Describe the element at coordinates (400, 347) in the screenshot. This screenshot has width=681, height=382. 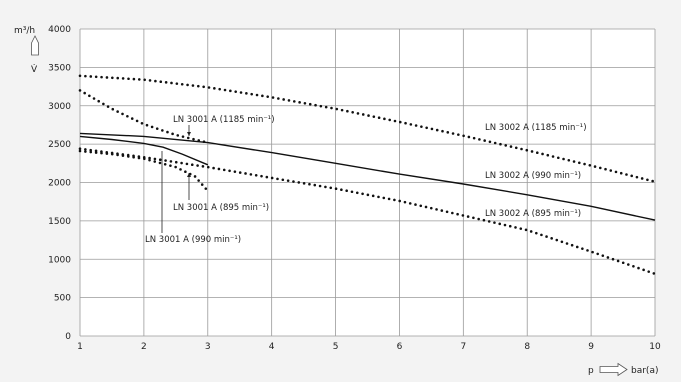
I see `x-tick-label: 6` at that location.